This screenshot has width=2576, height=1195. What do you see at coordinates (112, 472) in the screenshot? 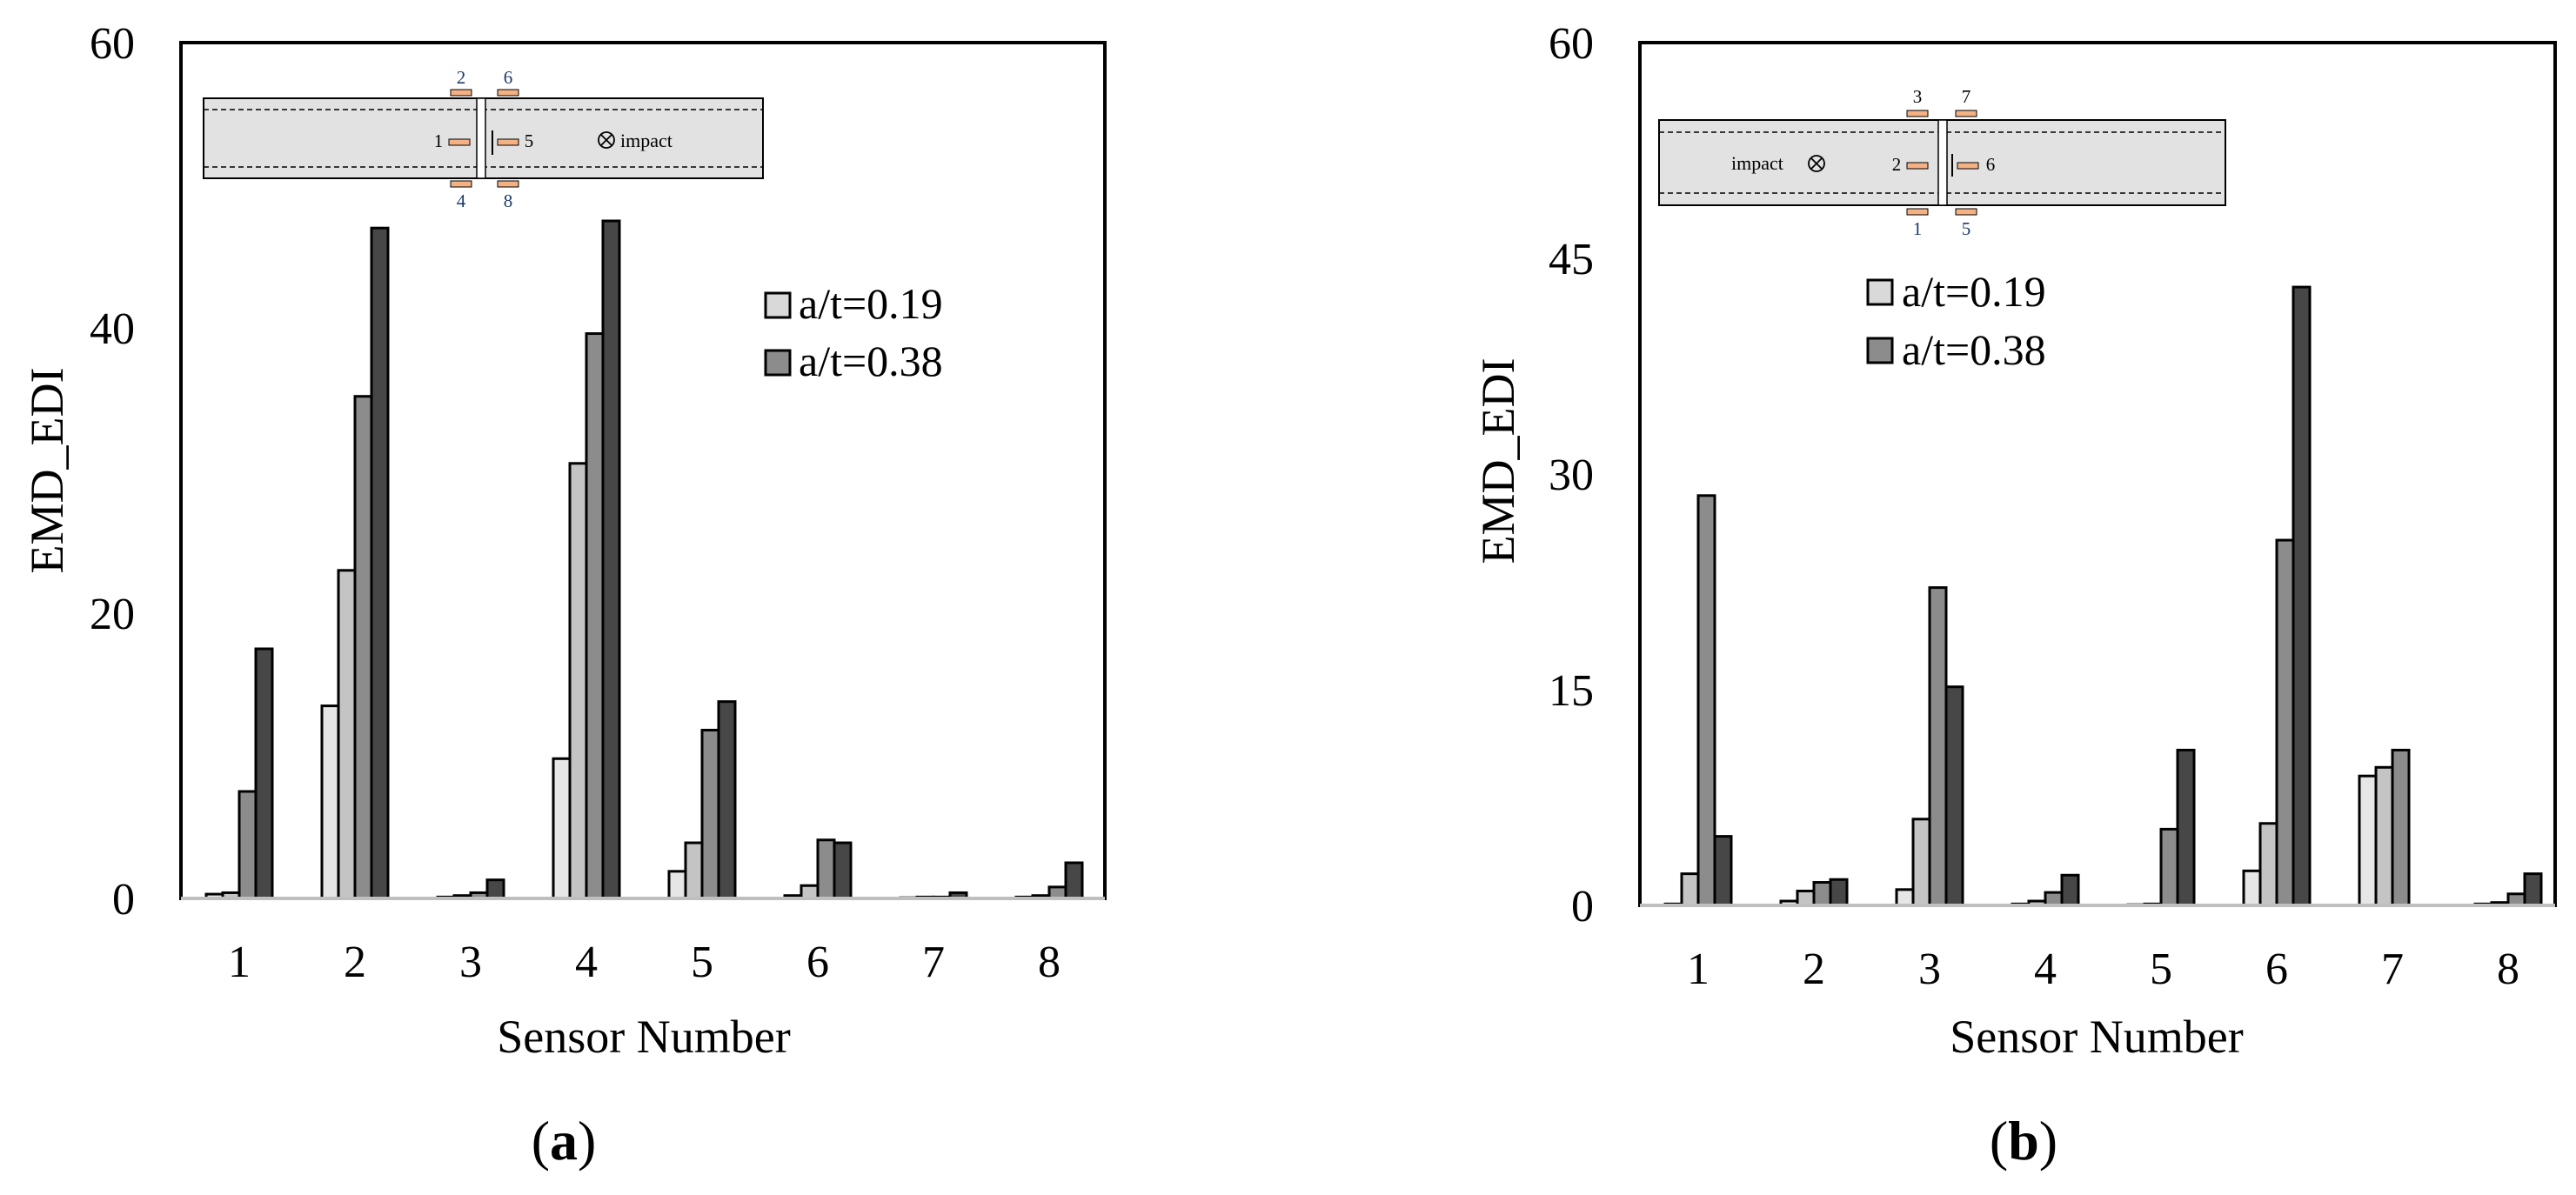
I see `y-tick-labels: 0 20 40 60` at bounding box center [112, 472].